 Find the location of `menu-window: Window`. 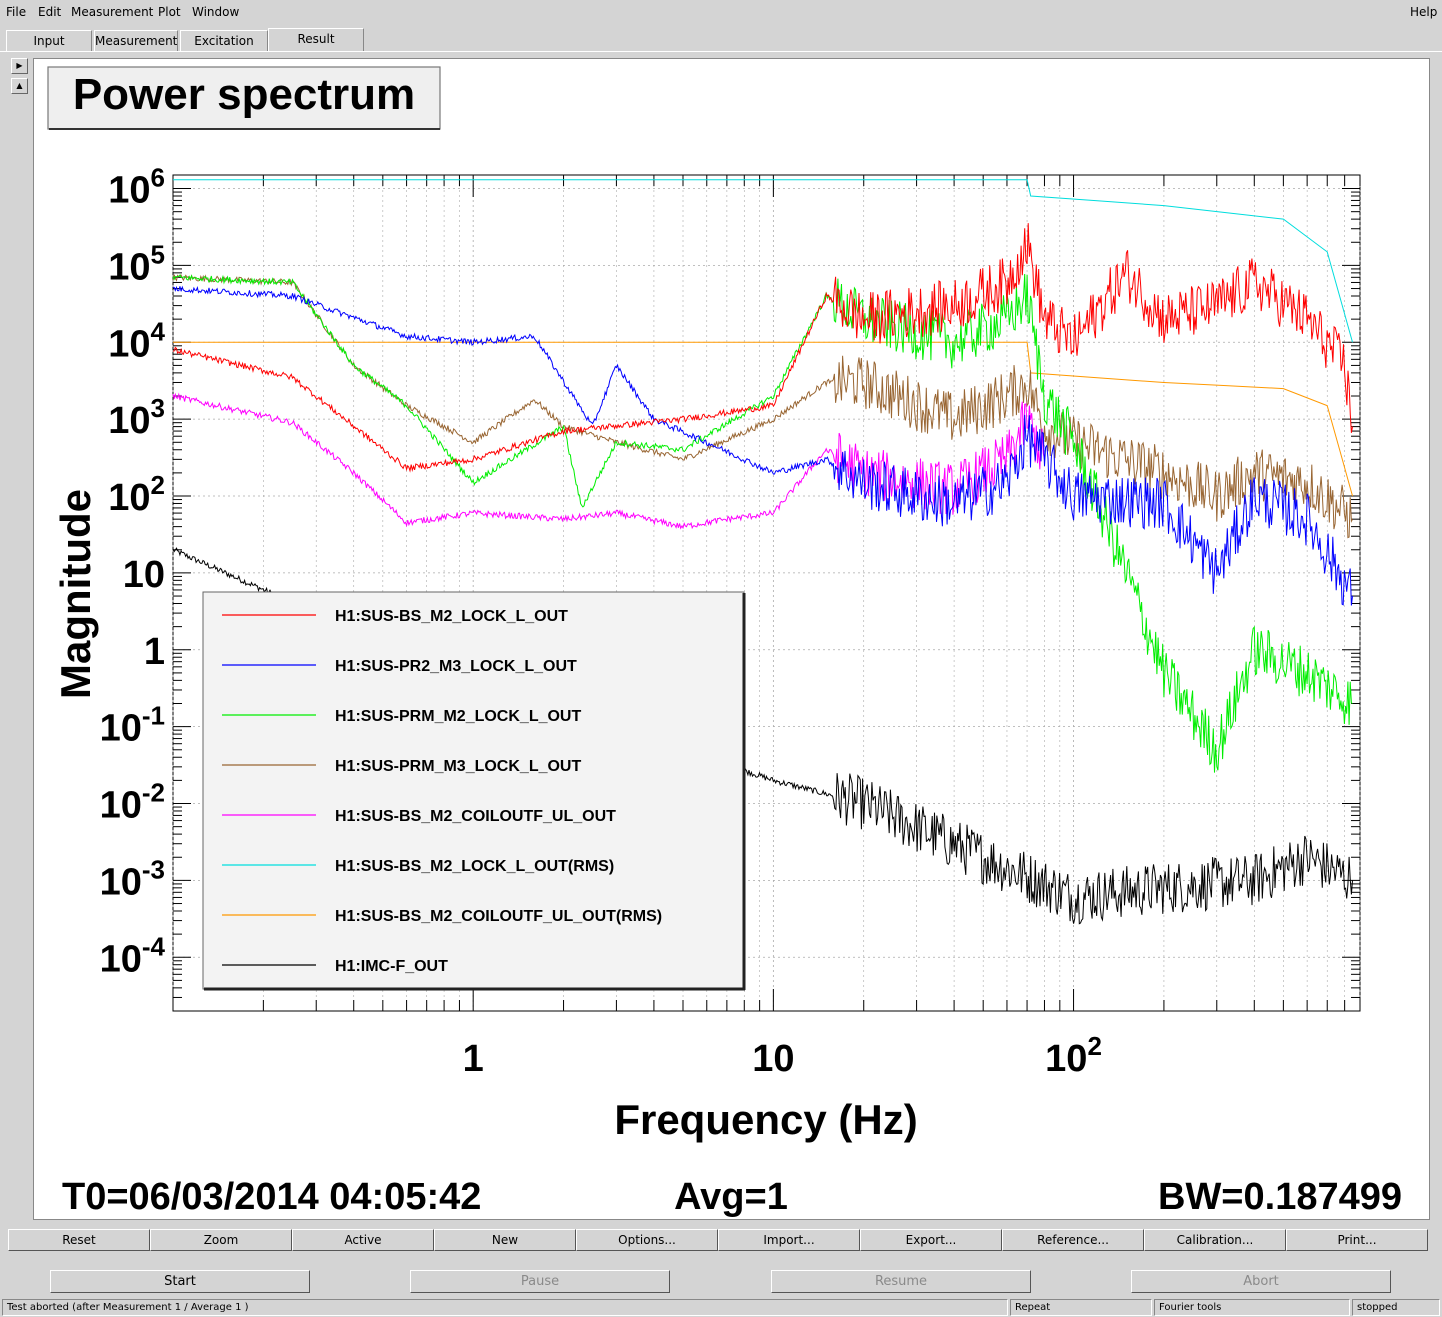

menu-window: Window is located at coordinates (216, 12).